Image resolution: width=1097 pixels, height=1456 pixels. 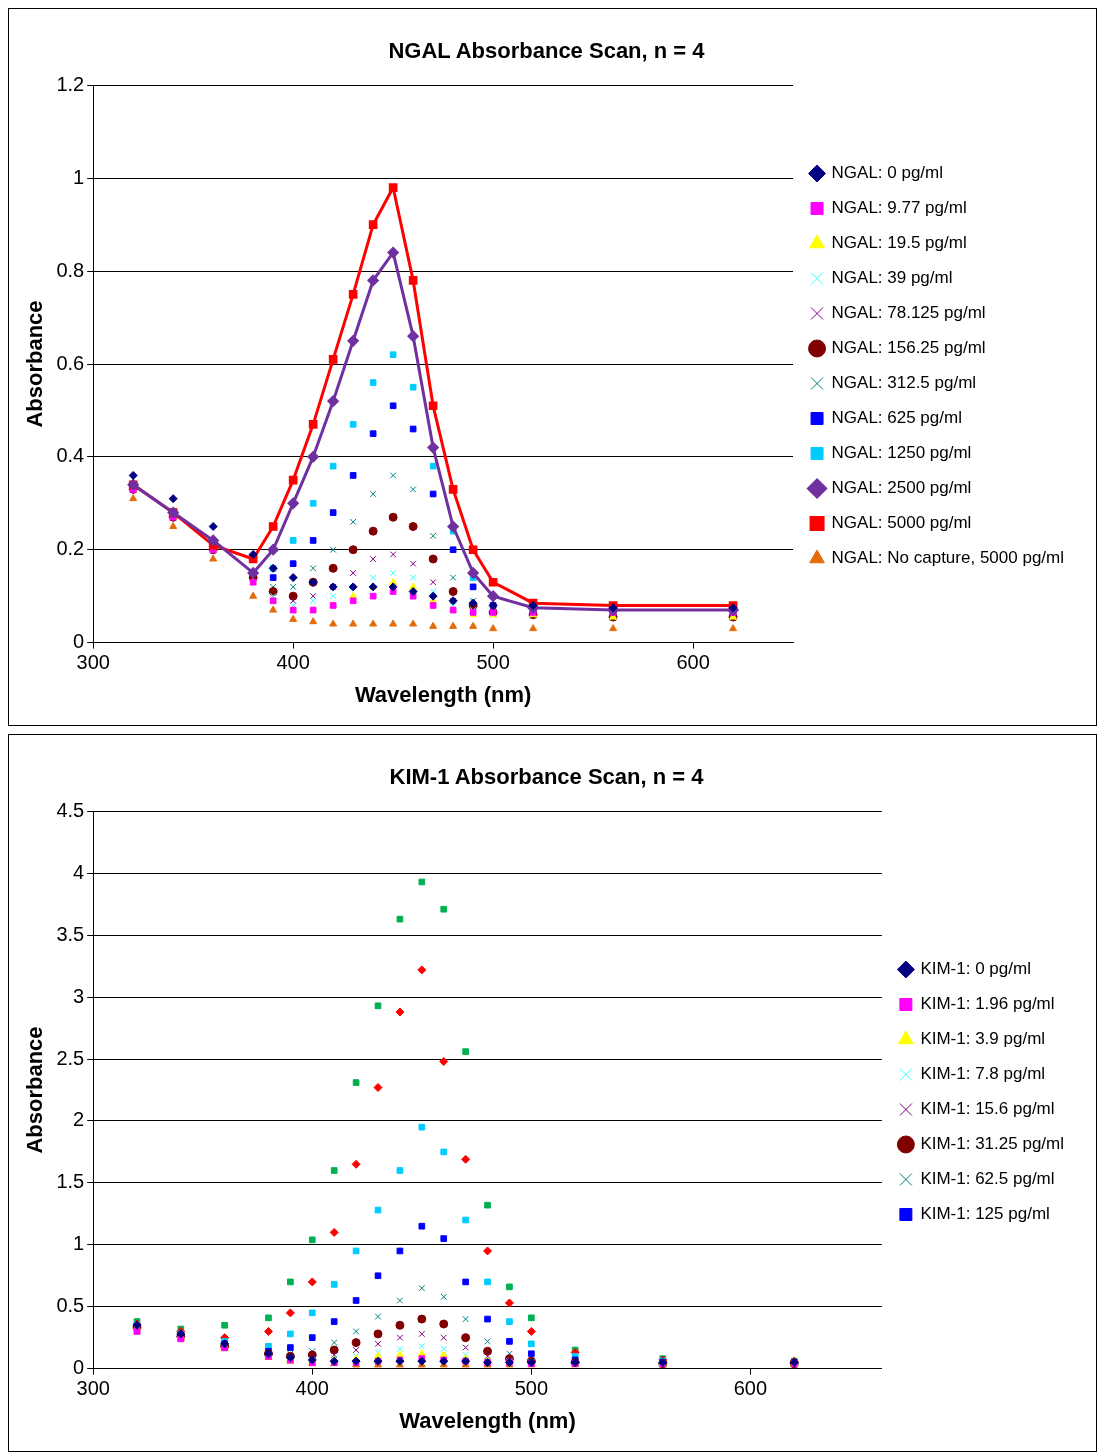 I want to click on y-tick-label: 2, so click(x=79, y=1119).